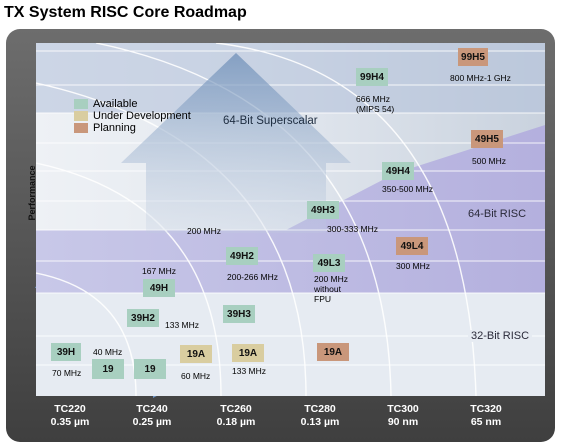  I want to click on core-49h3-box: 49H3, so click(323, 210).